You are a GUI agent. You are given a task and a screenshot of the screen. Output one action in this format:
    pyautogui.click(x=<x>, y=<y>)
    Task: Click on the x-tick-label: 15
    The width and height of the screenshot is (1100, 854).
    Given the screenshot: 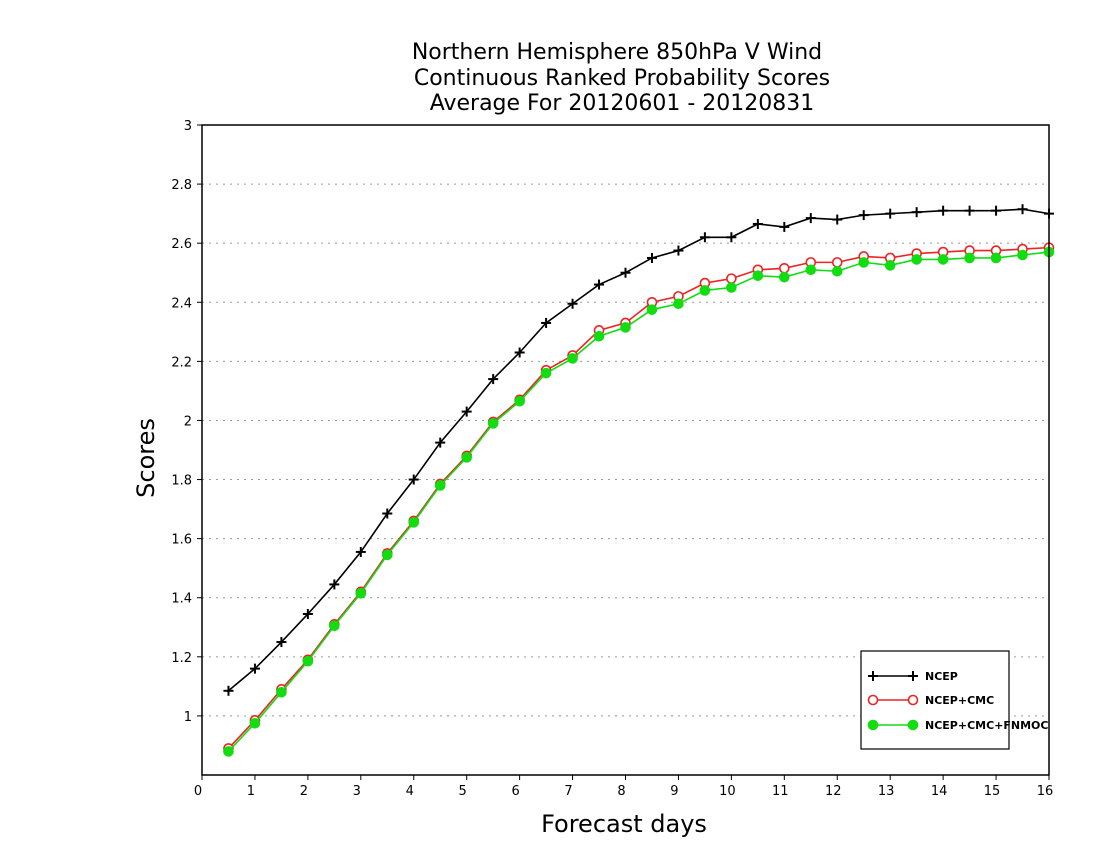 What is the action you would take?
    pyautogui.click(x=992, y=791)
    